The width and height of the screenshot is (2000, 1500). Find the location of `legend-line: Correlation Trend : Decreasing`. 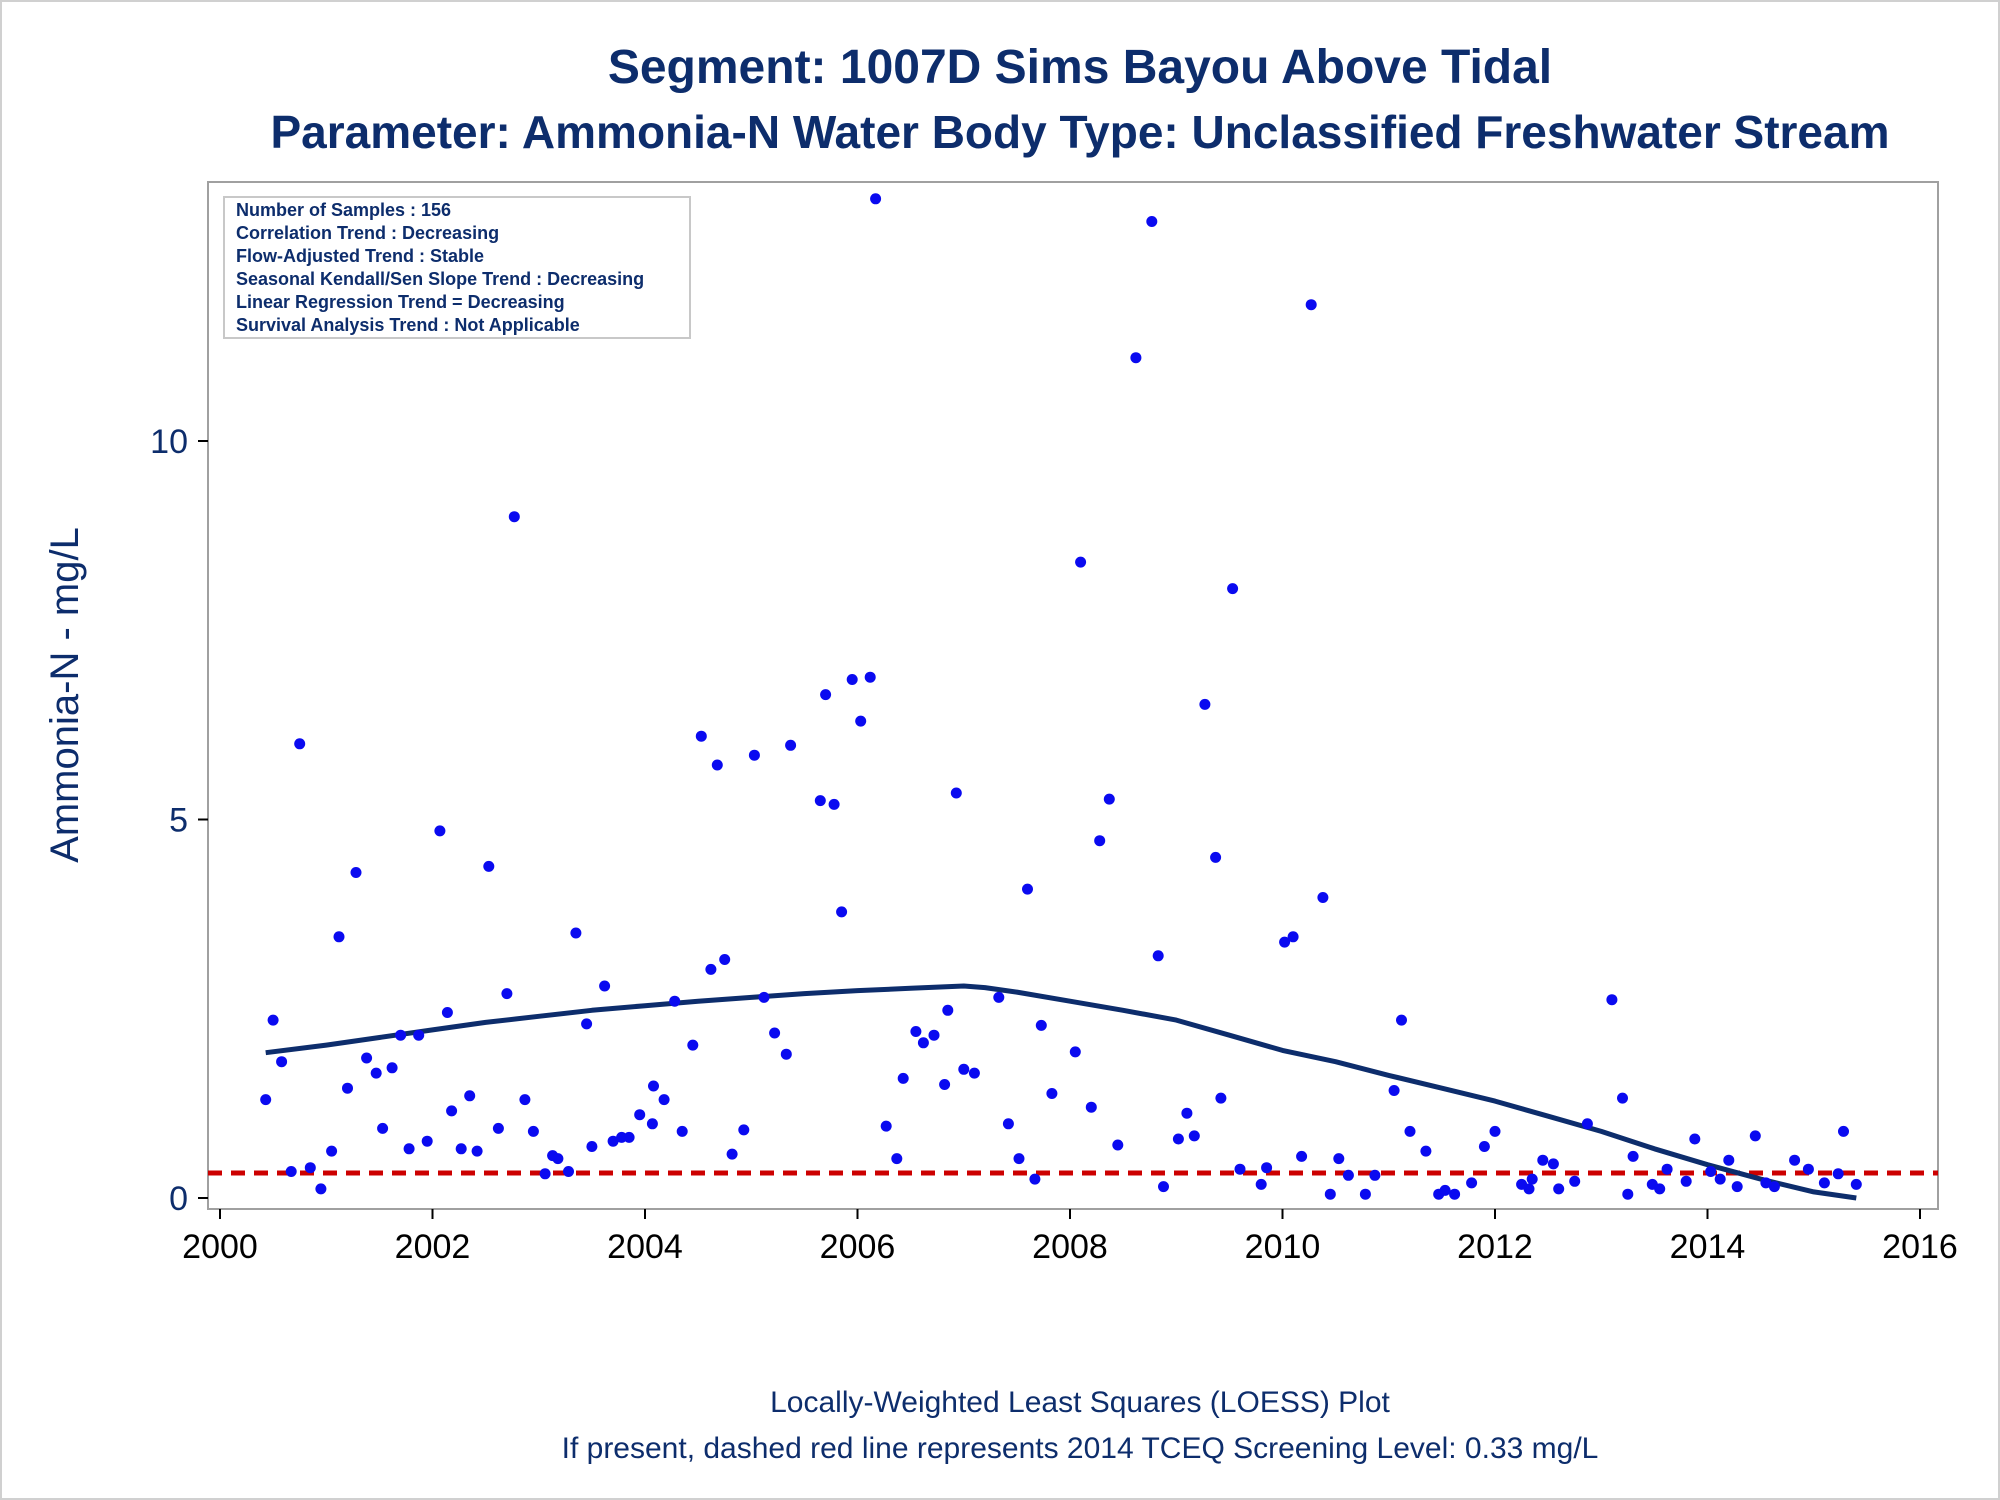

legend-line: Correlation Trend : Decreasing is located at coordinates (367, 233).